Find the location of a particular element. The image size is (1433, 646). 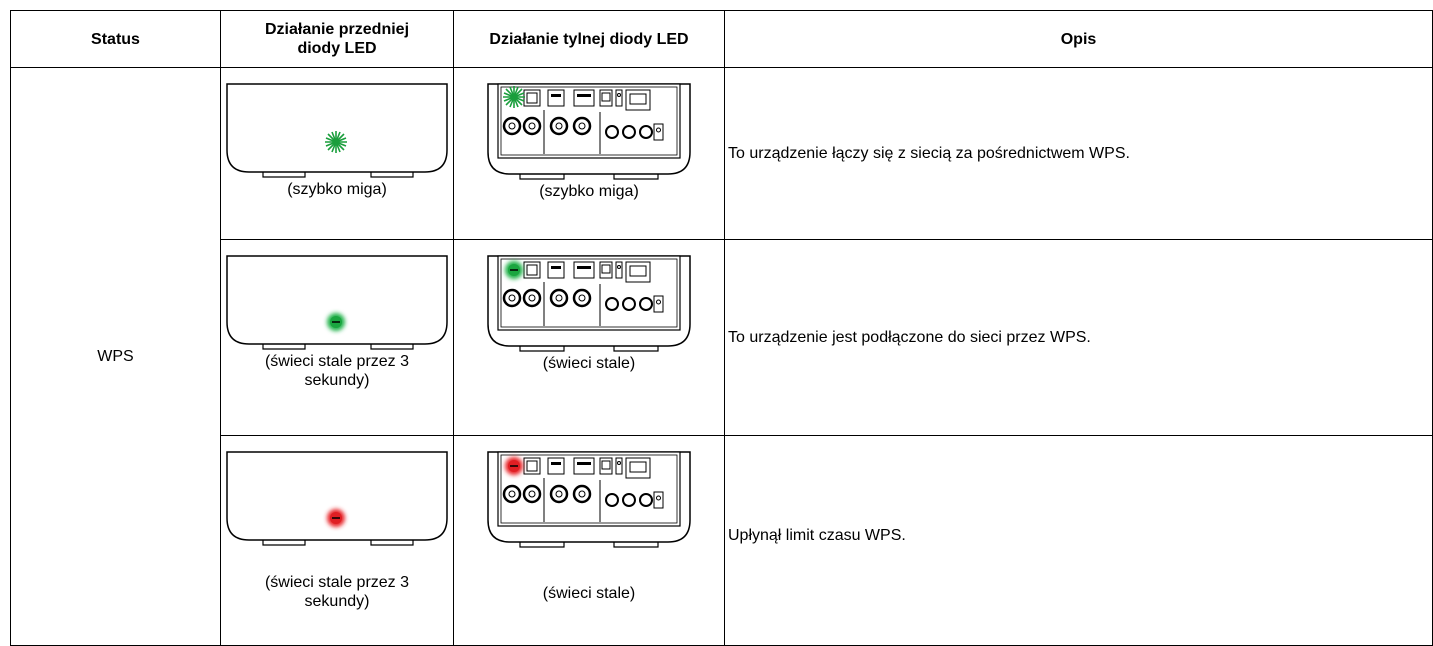

front-cell: (szybko miga) is located at coordinates (337, 153).